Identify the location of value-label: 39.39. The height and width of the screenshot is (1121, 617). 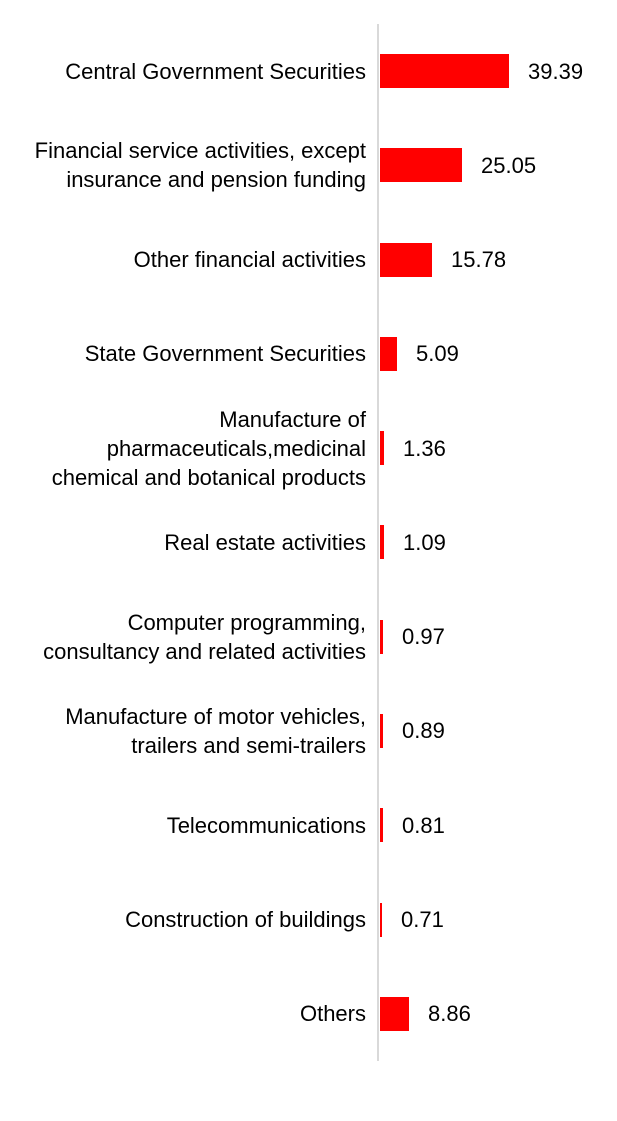
(556, 71).